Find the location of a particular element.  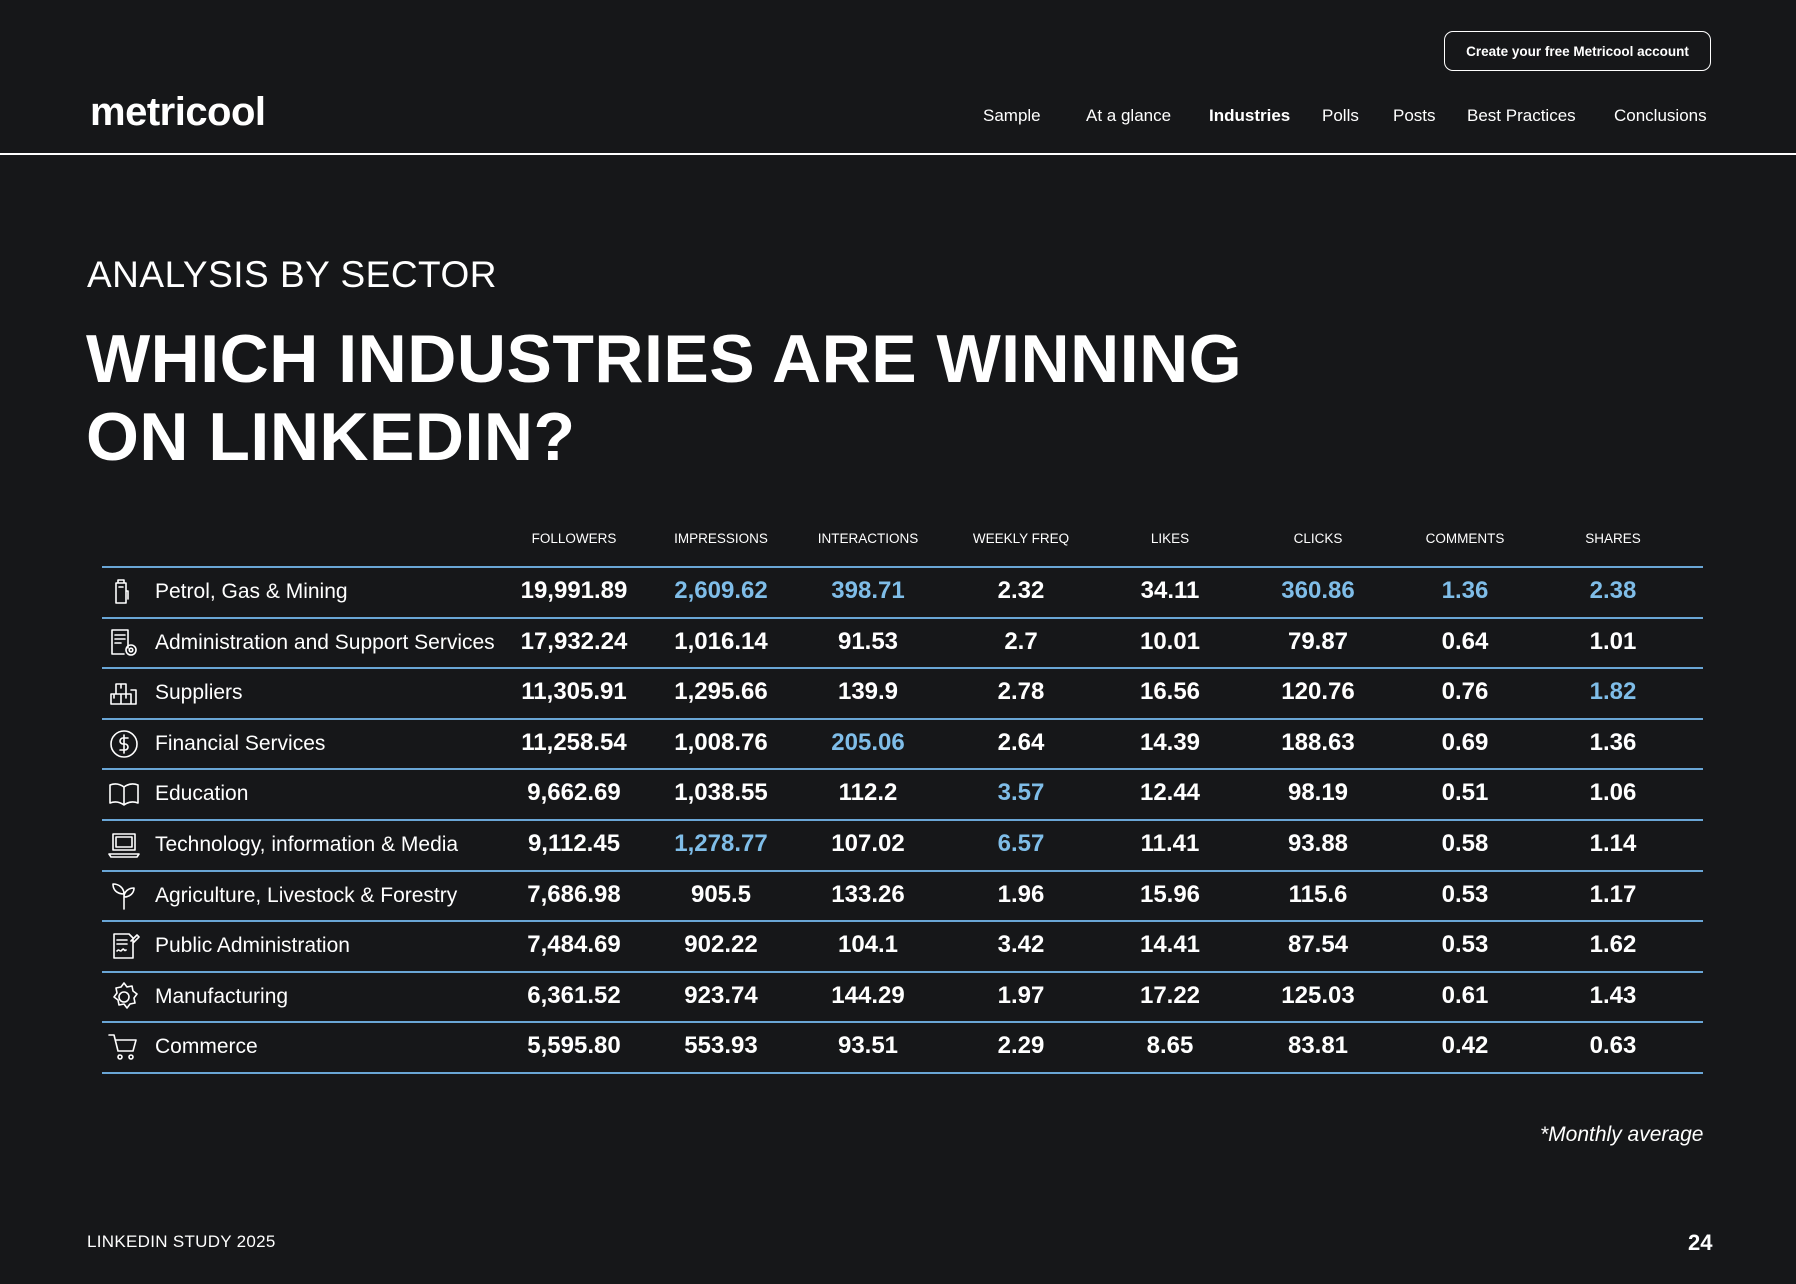

create-account-button: Create your free Metricool account is located at coordinates (1577, 51).